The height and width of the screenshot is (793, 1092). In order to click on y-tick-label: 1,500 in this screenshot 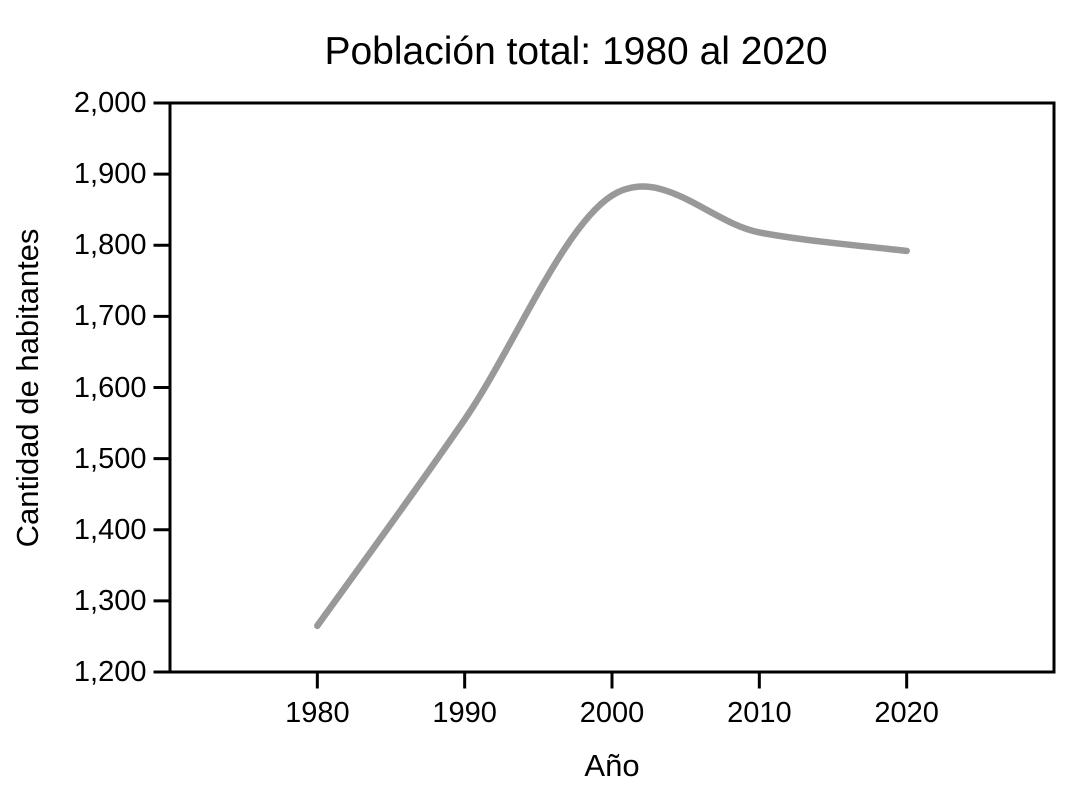, I will do `click(110, 458)`.